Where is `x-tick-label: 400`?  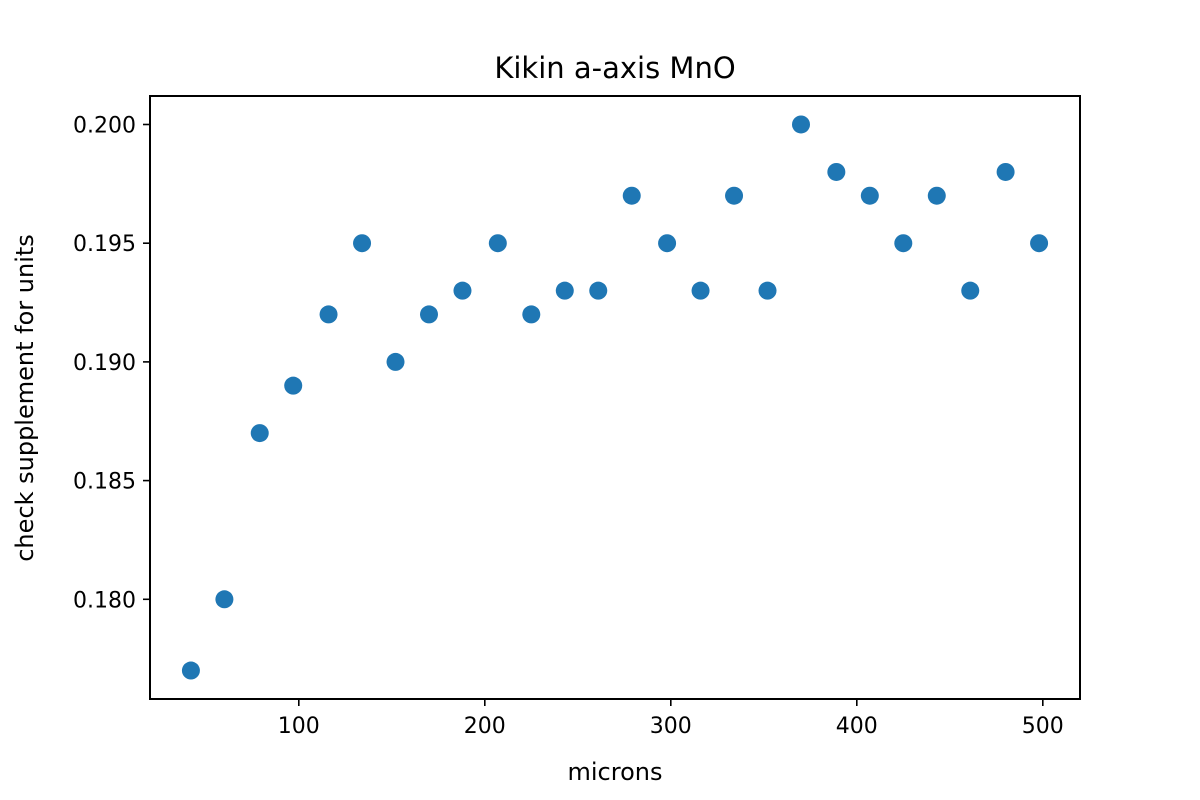 x-tick-label: 400 is located at coordinates (857, 726).